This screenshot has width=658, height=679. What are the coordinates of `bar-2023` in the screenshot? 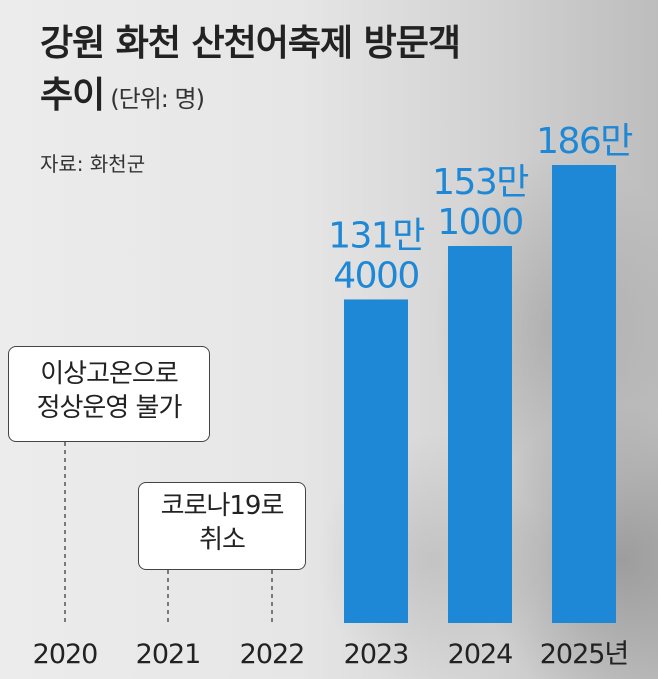 It's located at (376, 461).